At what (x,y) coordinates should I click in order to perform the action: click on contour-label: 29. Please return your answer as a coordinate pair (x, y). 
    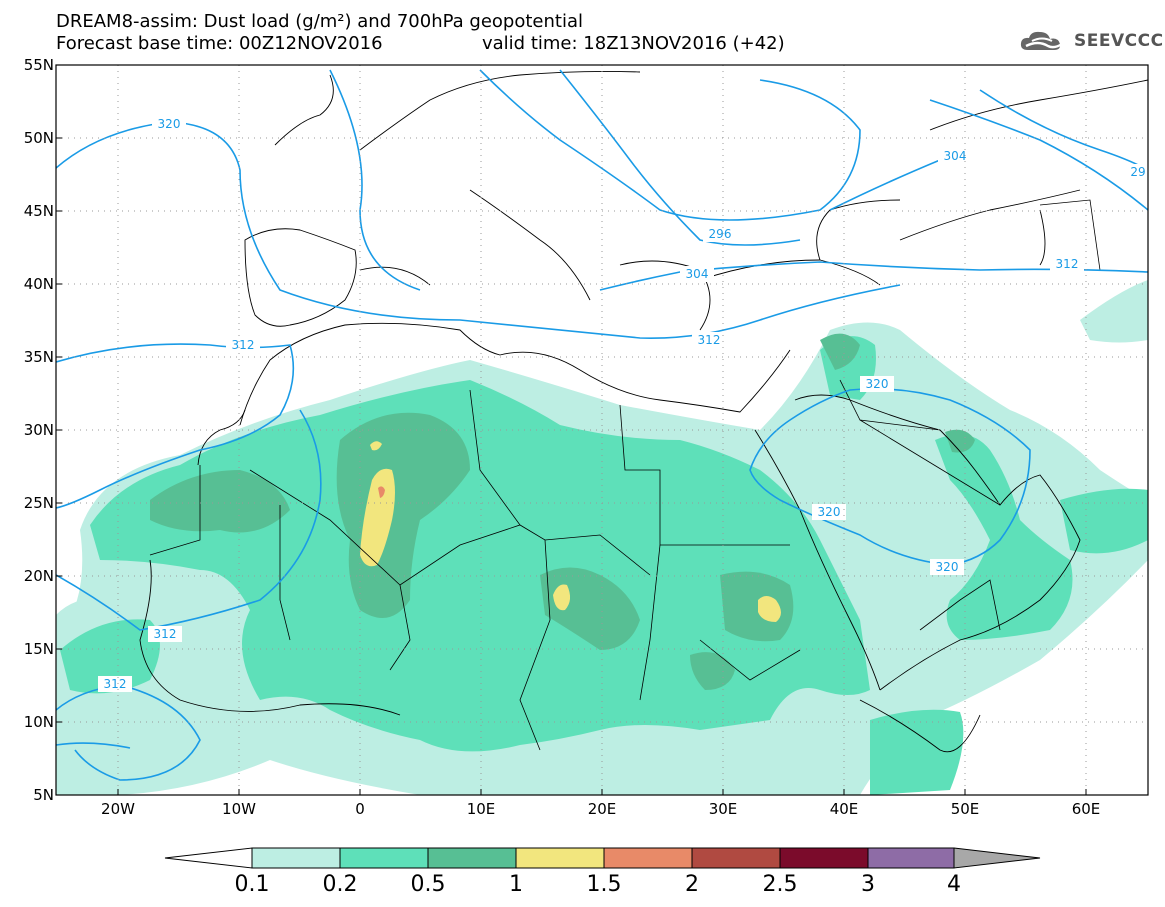
    Looking at the image, I should click on (1138, 172).